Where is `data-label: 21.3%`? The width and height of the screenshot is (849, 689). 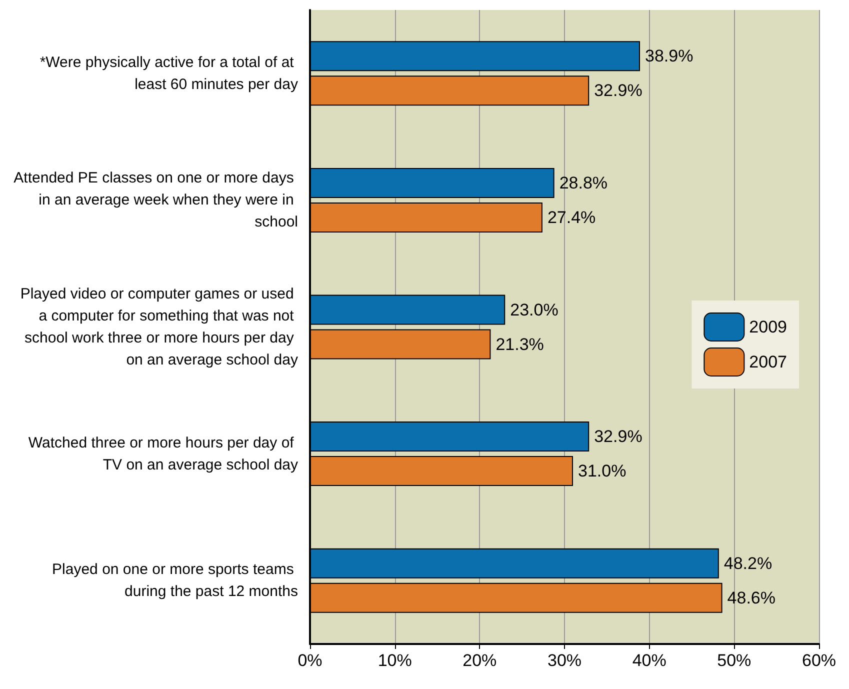 data-label: 21.3% is located at coordinates (520, 344).